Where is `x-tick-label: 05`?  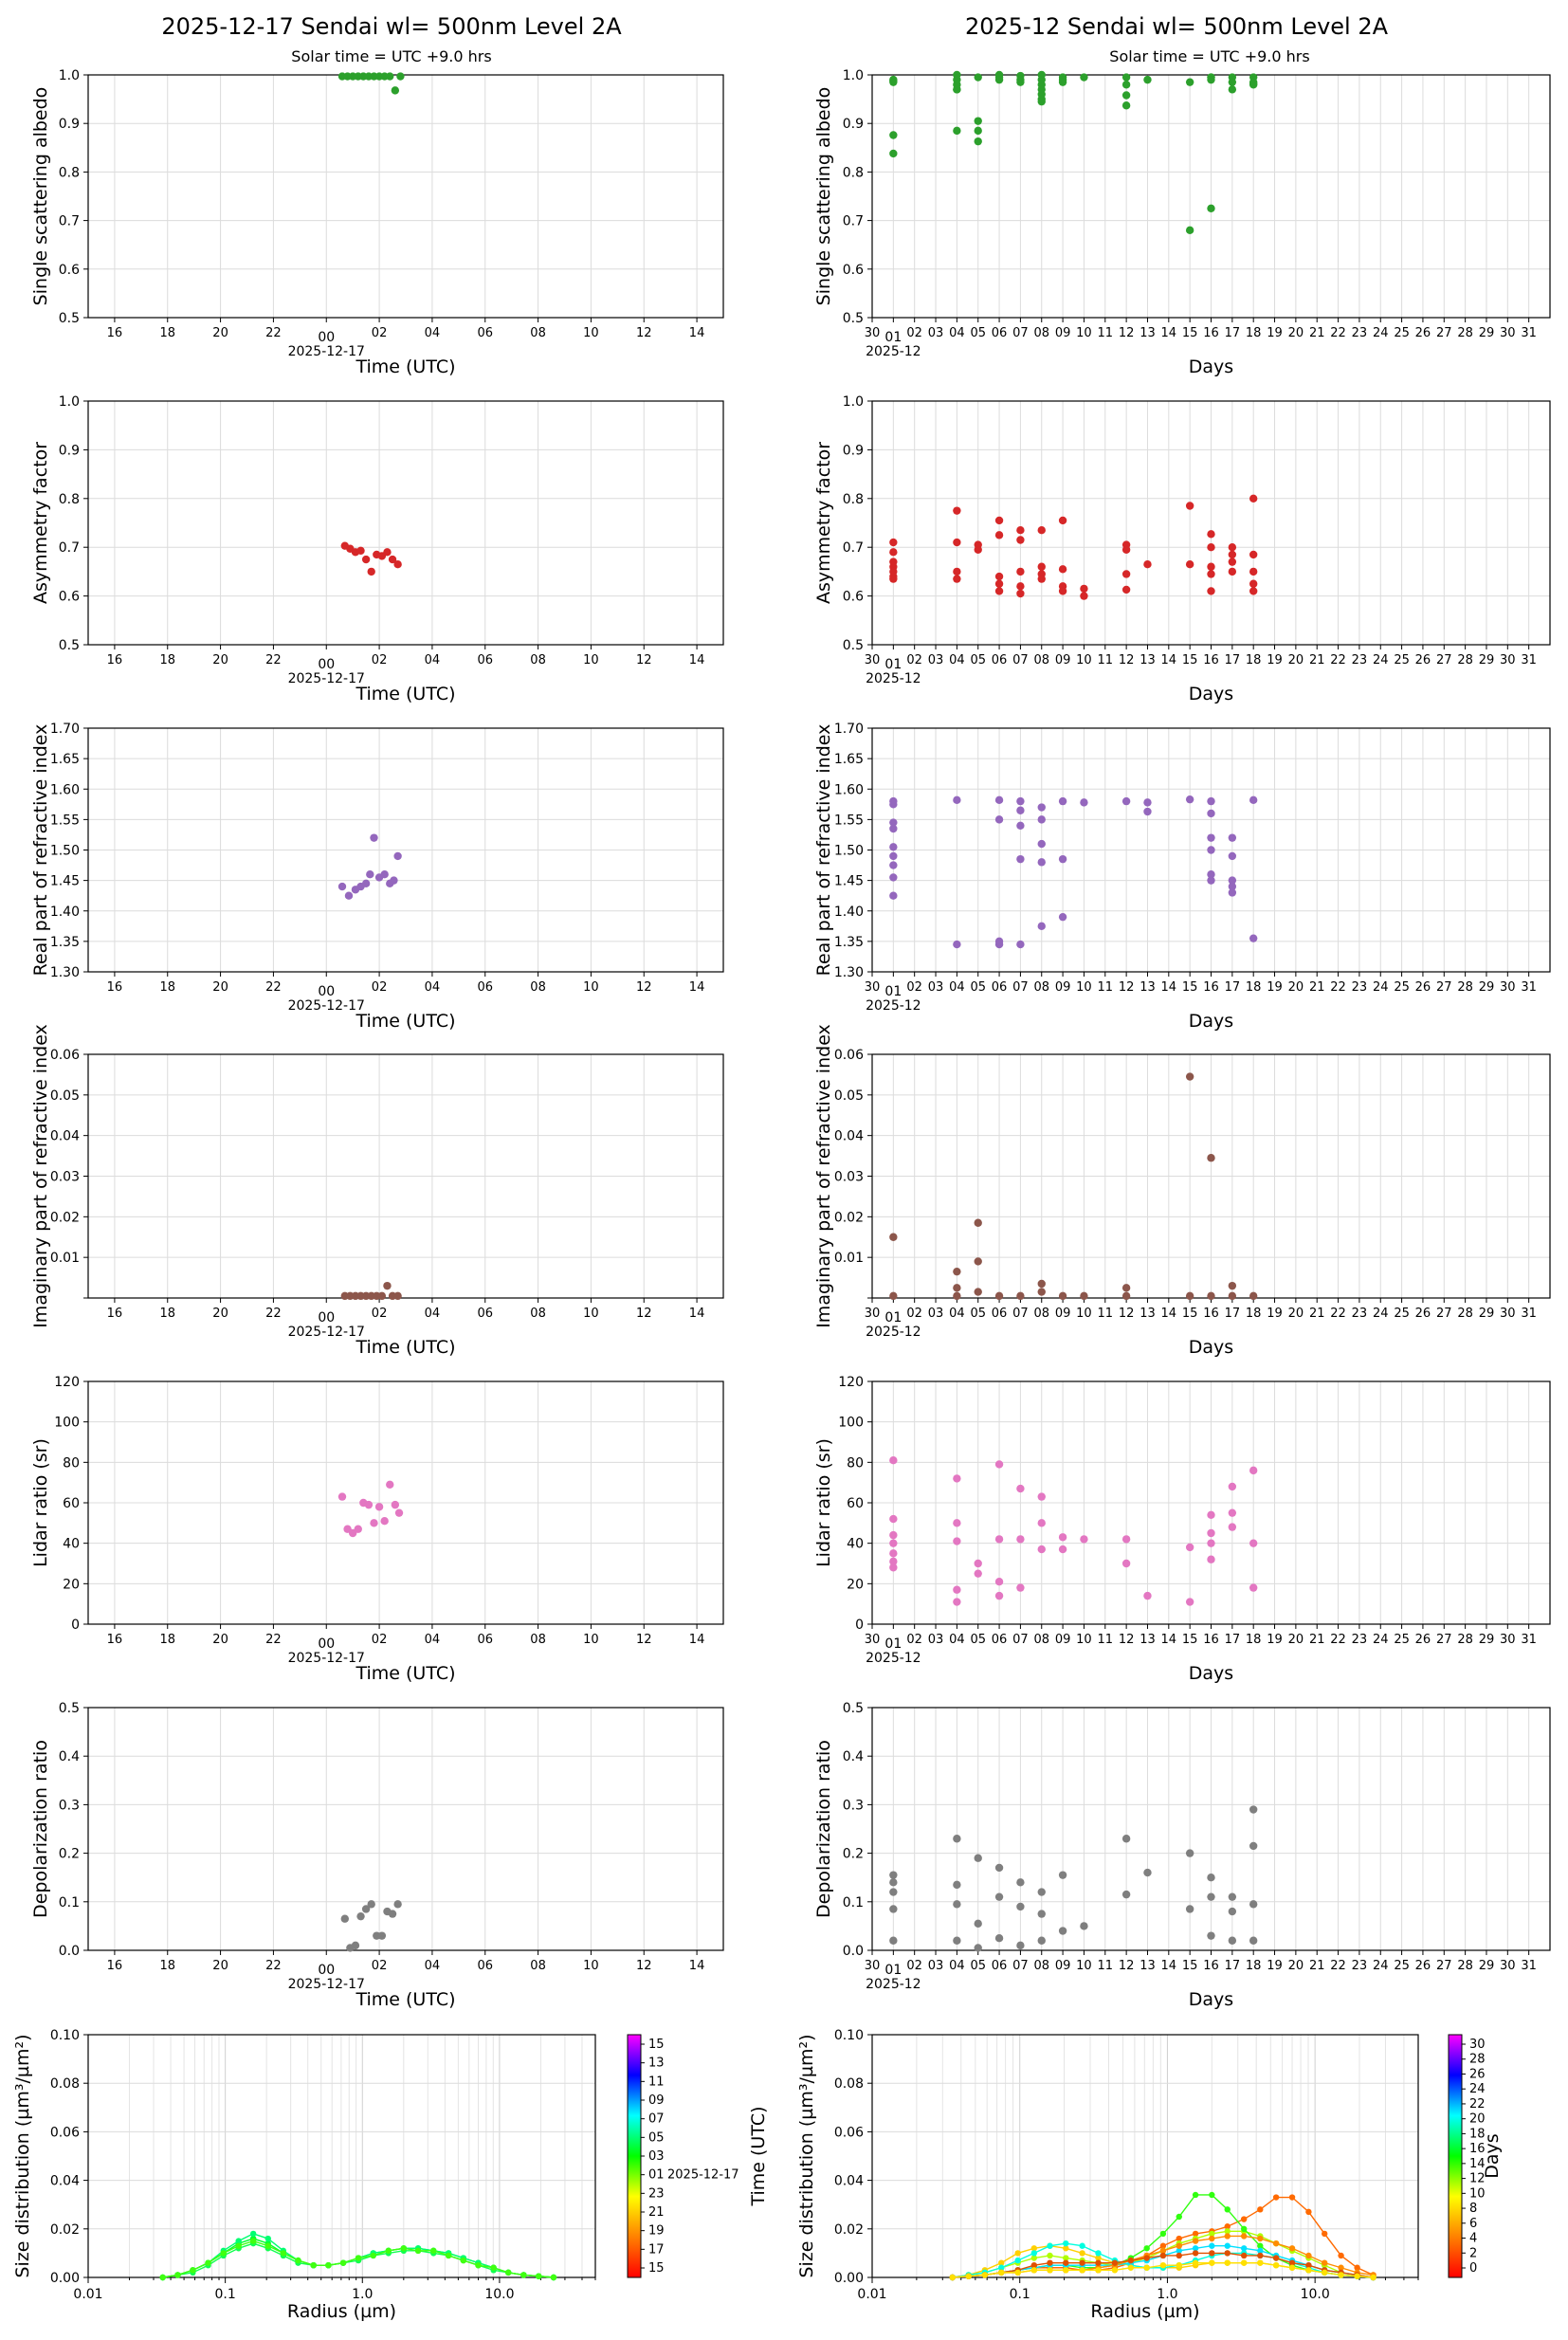 x-tick-label: 05 is located at coordinates (978, 987).